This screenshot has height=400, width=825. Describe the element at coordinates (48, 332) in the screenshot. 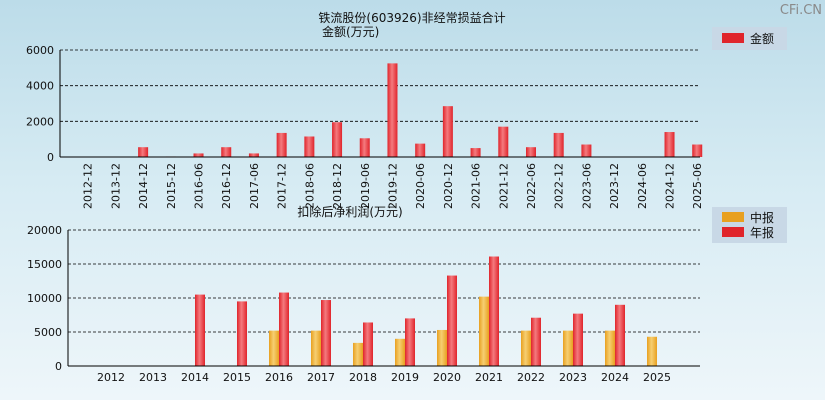

I see `y-tick-label: 5000` at that location.